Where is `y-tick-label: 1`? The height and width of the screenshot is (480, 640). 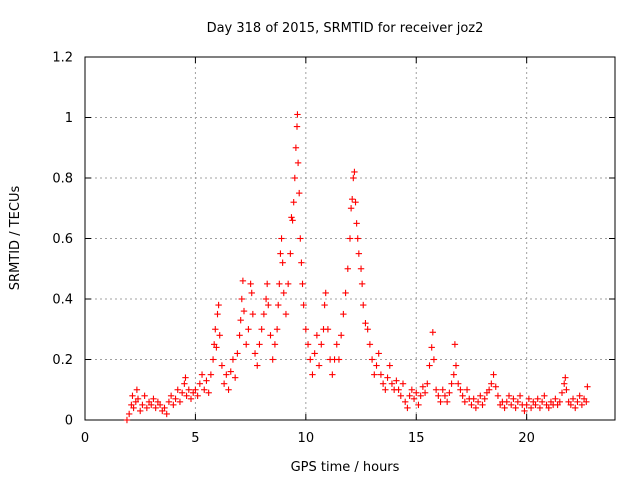 y-tick-label: 1 is located at coordinates (69, 118).